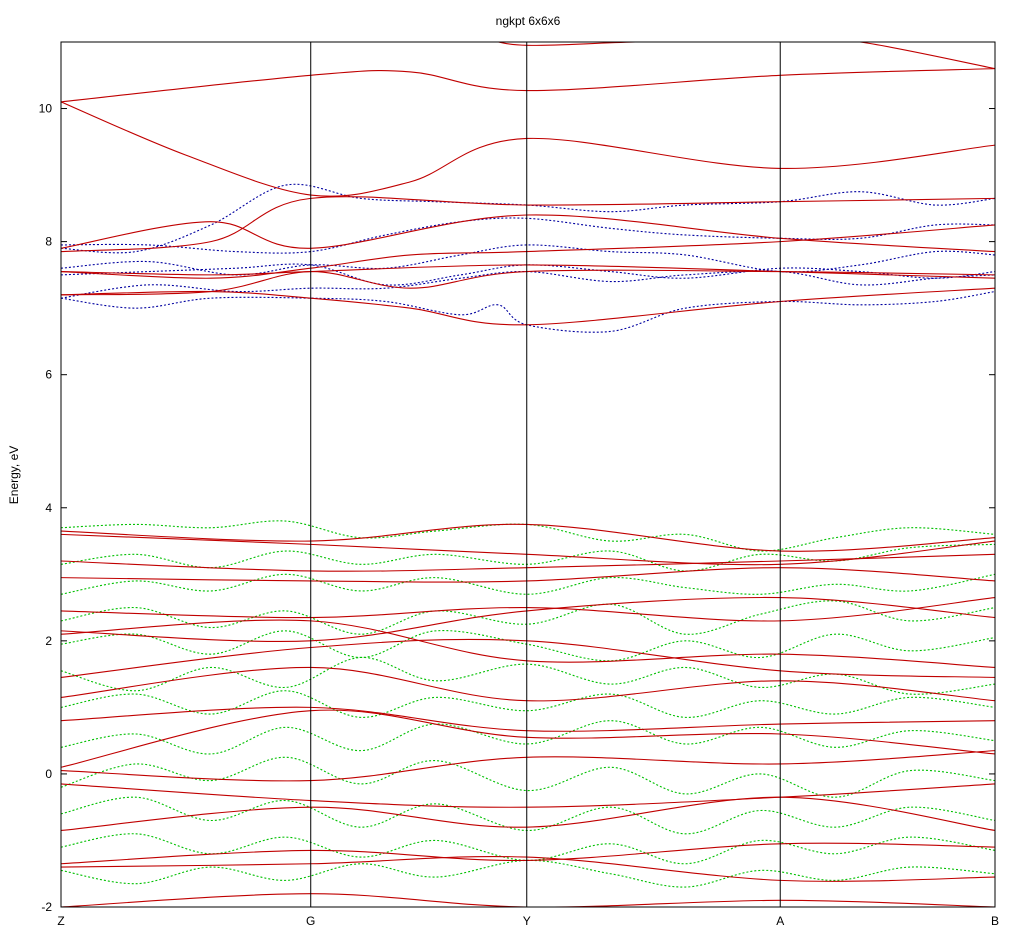 The image size is (1020, 935). I want to click on x-tick-label-A: A, so click(780, 921).